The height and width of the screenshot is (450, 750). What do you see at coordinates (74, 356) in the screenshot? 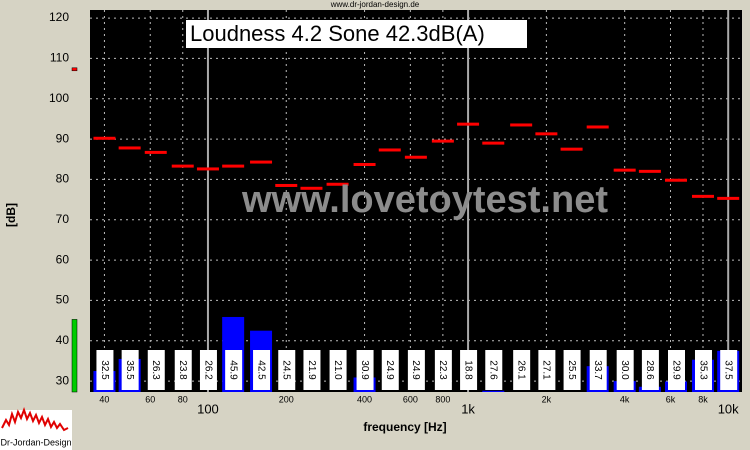
I see `level-indicator` at bounding box center [74, 356].